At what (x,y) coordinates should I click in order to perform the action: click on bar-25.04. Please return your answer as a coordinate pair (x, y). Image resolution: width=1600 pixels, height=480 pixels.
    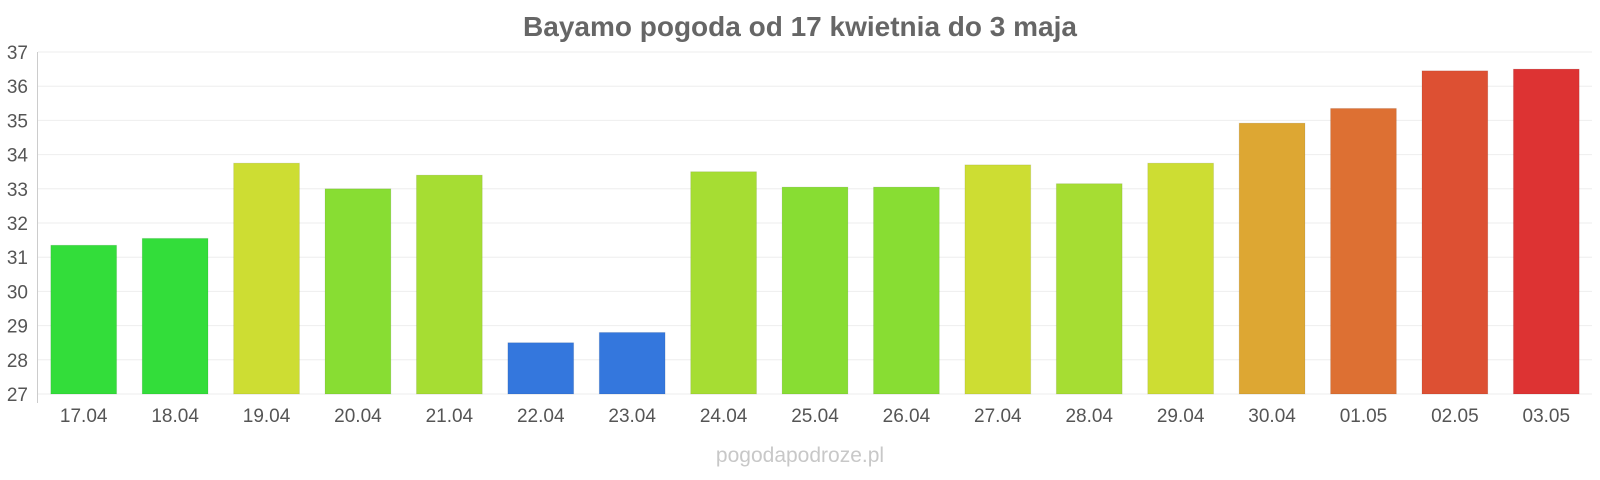
    Looking at the image, I should click on (815, 290).